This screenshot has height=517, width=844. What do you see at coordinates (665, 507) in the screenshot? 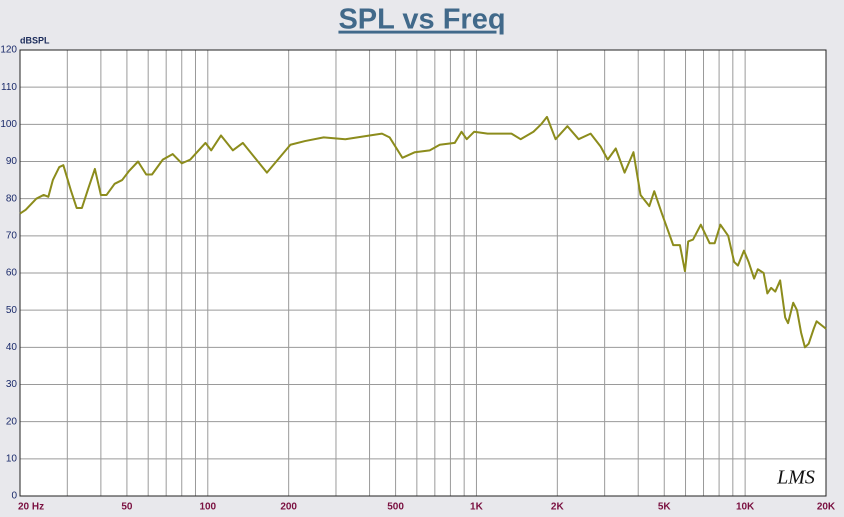
I see `x-tick-label: 5K` at bounding box center [665, 507].